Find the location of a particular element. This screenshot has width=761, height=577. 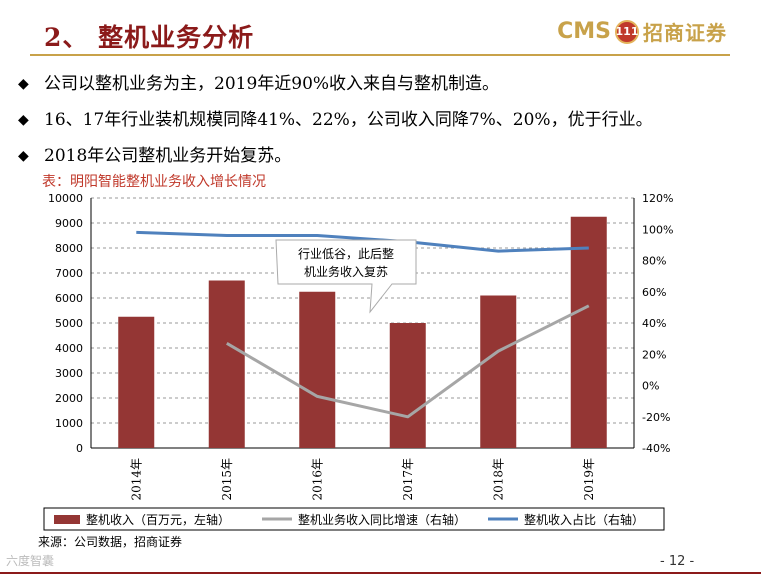

bullet-text: 16、17年行业装机规模同降41%、22%，公司收入同降7%、20%，优于行业。 is located at coordinates (348, 120).